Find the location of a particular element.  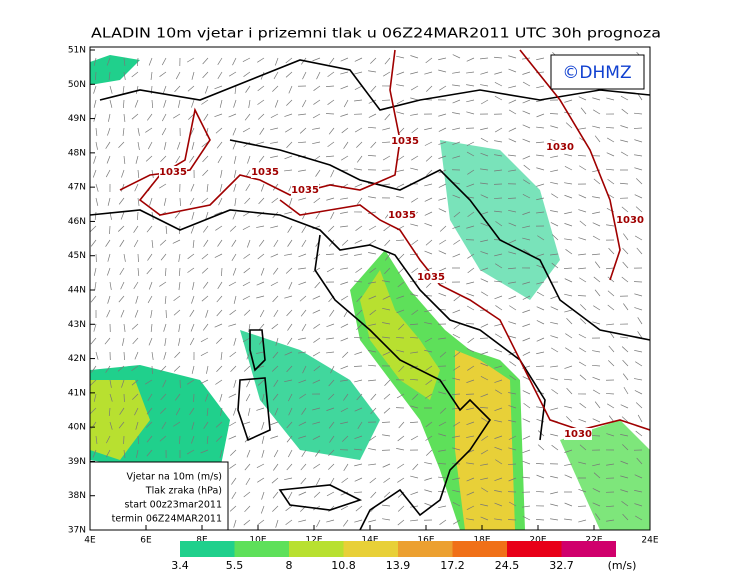

latitude-label: 47N is located at coordinates (77, 188).